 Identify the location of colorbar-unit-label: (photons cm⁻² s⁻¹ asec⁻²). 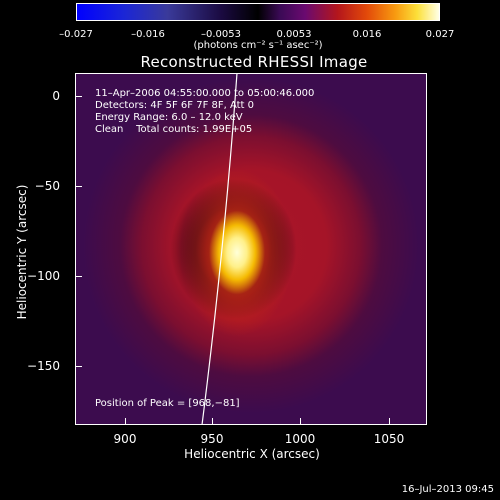
(258, 45).